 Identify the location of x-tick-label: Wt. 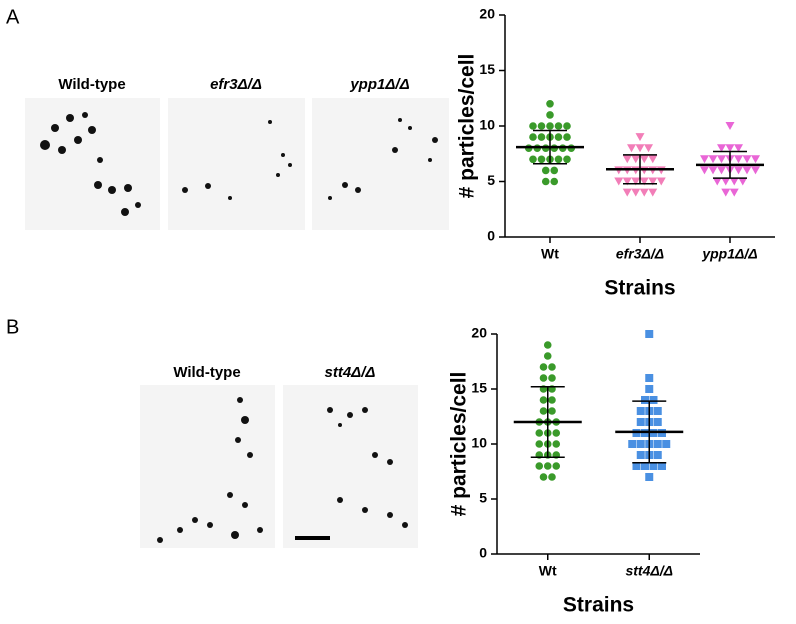
(550, 254).